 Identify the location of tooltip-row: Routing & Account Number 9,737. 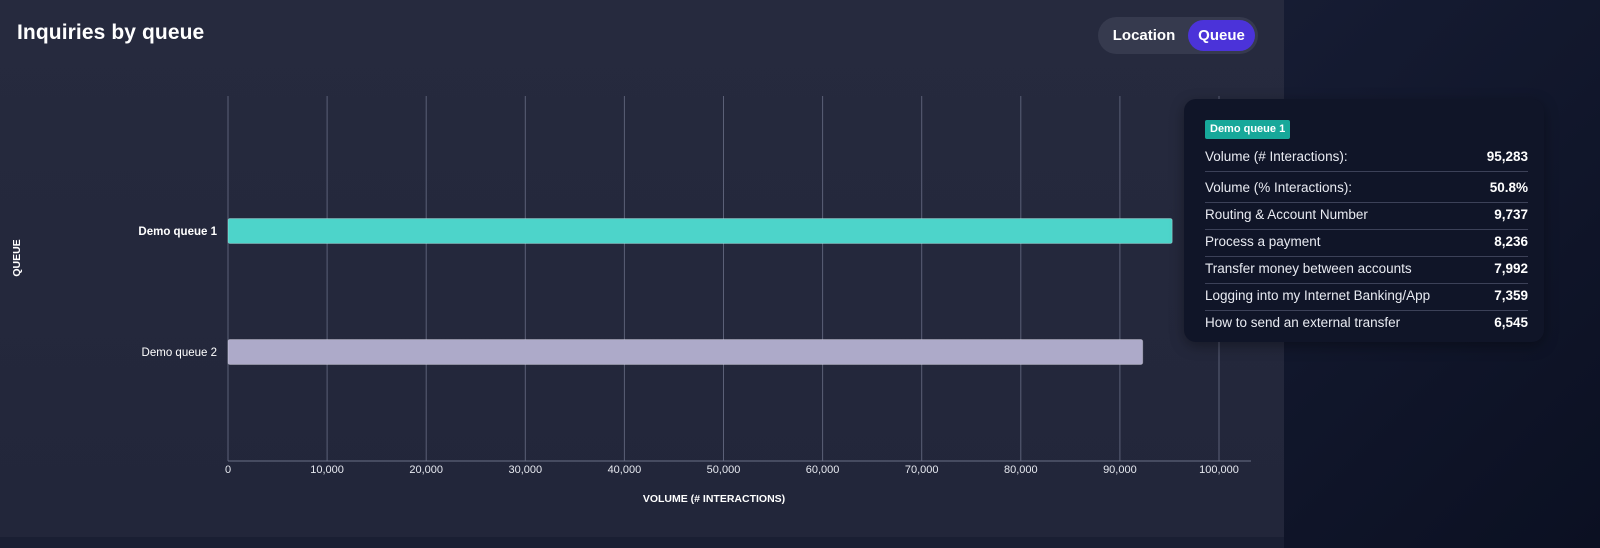
(1366, 216).